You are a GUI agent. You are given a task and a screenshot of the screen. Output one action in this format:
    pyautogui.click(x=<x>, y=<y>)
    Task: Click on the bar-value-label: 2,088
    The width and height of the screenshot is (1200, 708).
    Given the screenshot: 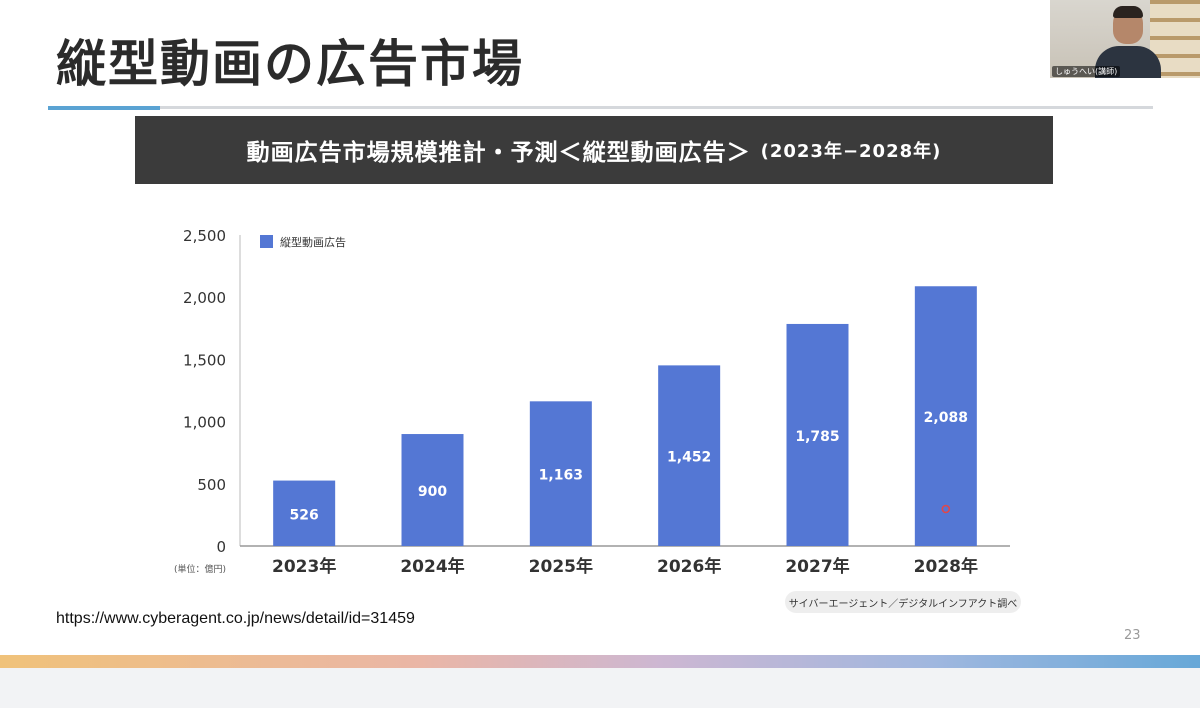 What is the action you would take?
    pyautogui.click(x=946, y=418)
    